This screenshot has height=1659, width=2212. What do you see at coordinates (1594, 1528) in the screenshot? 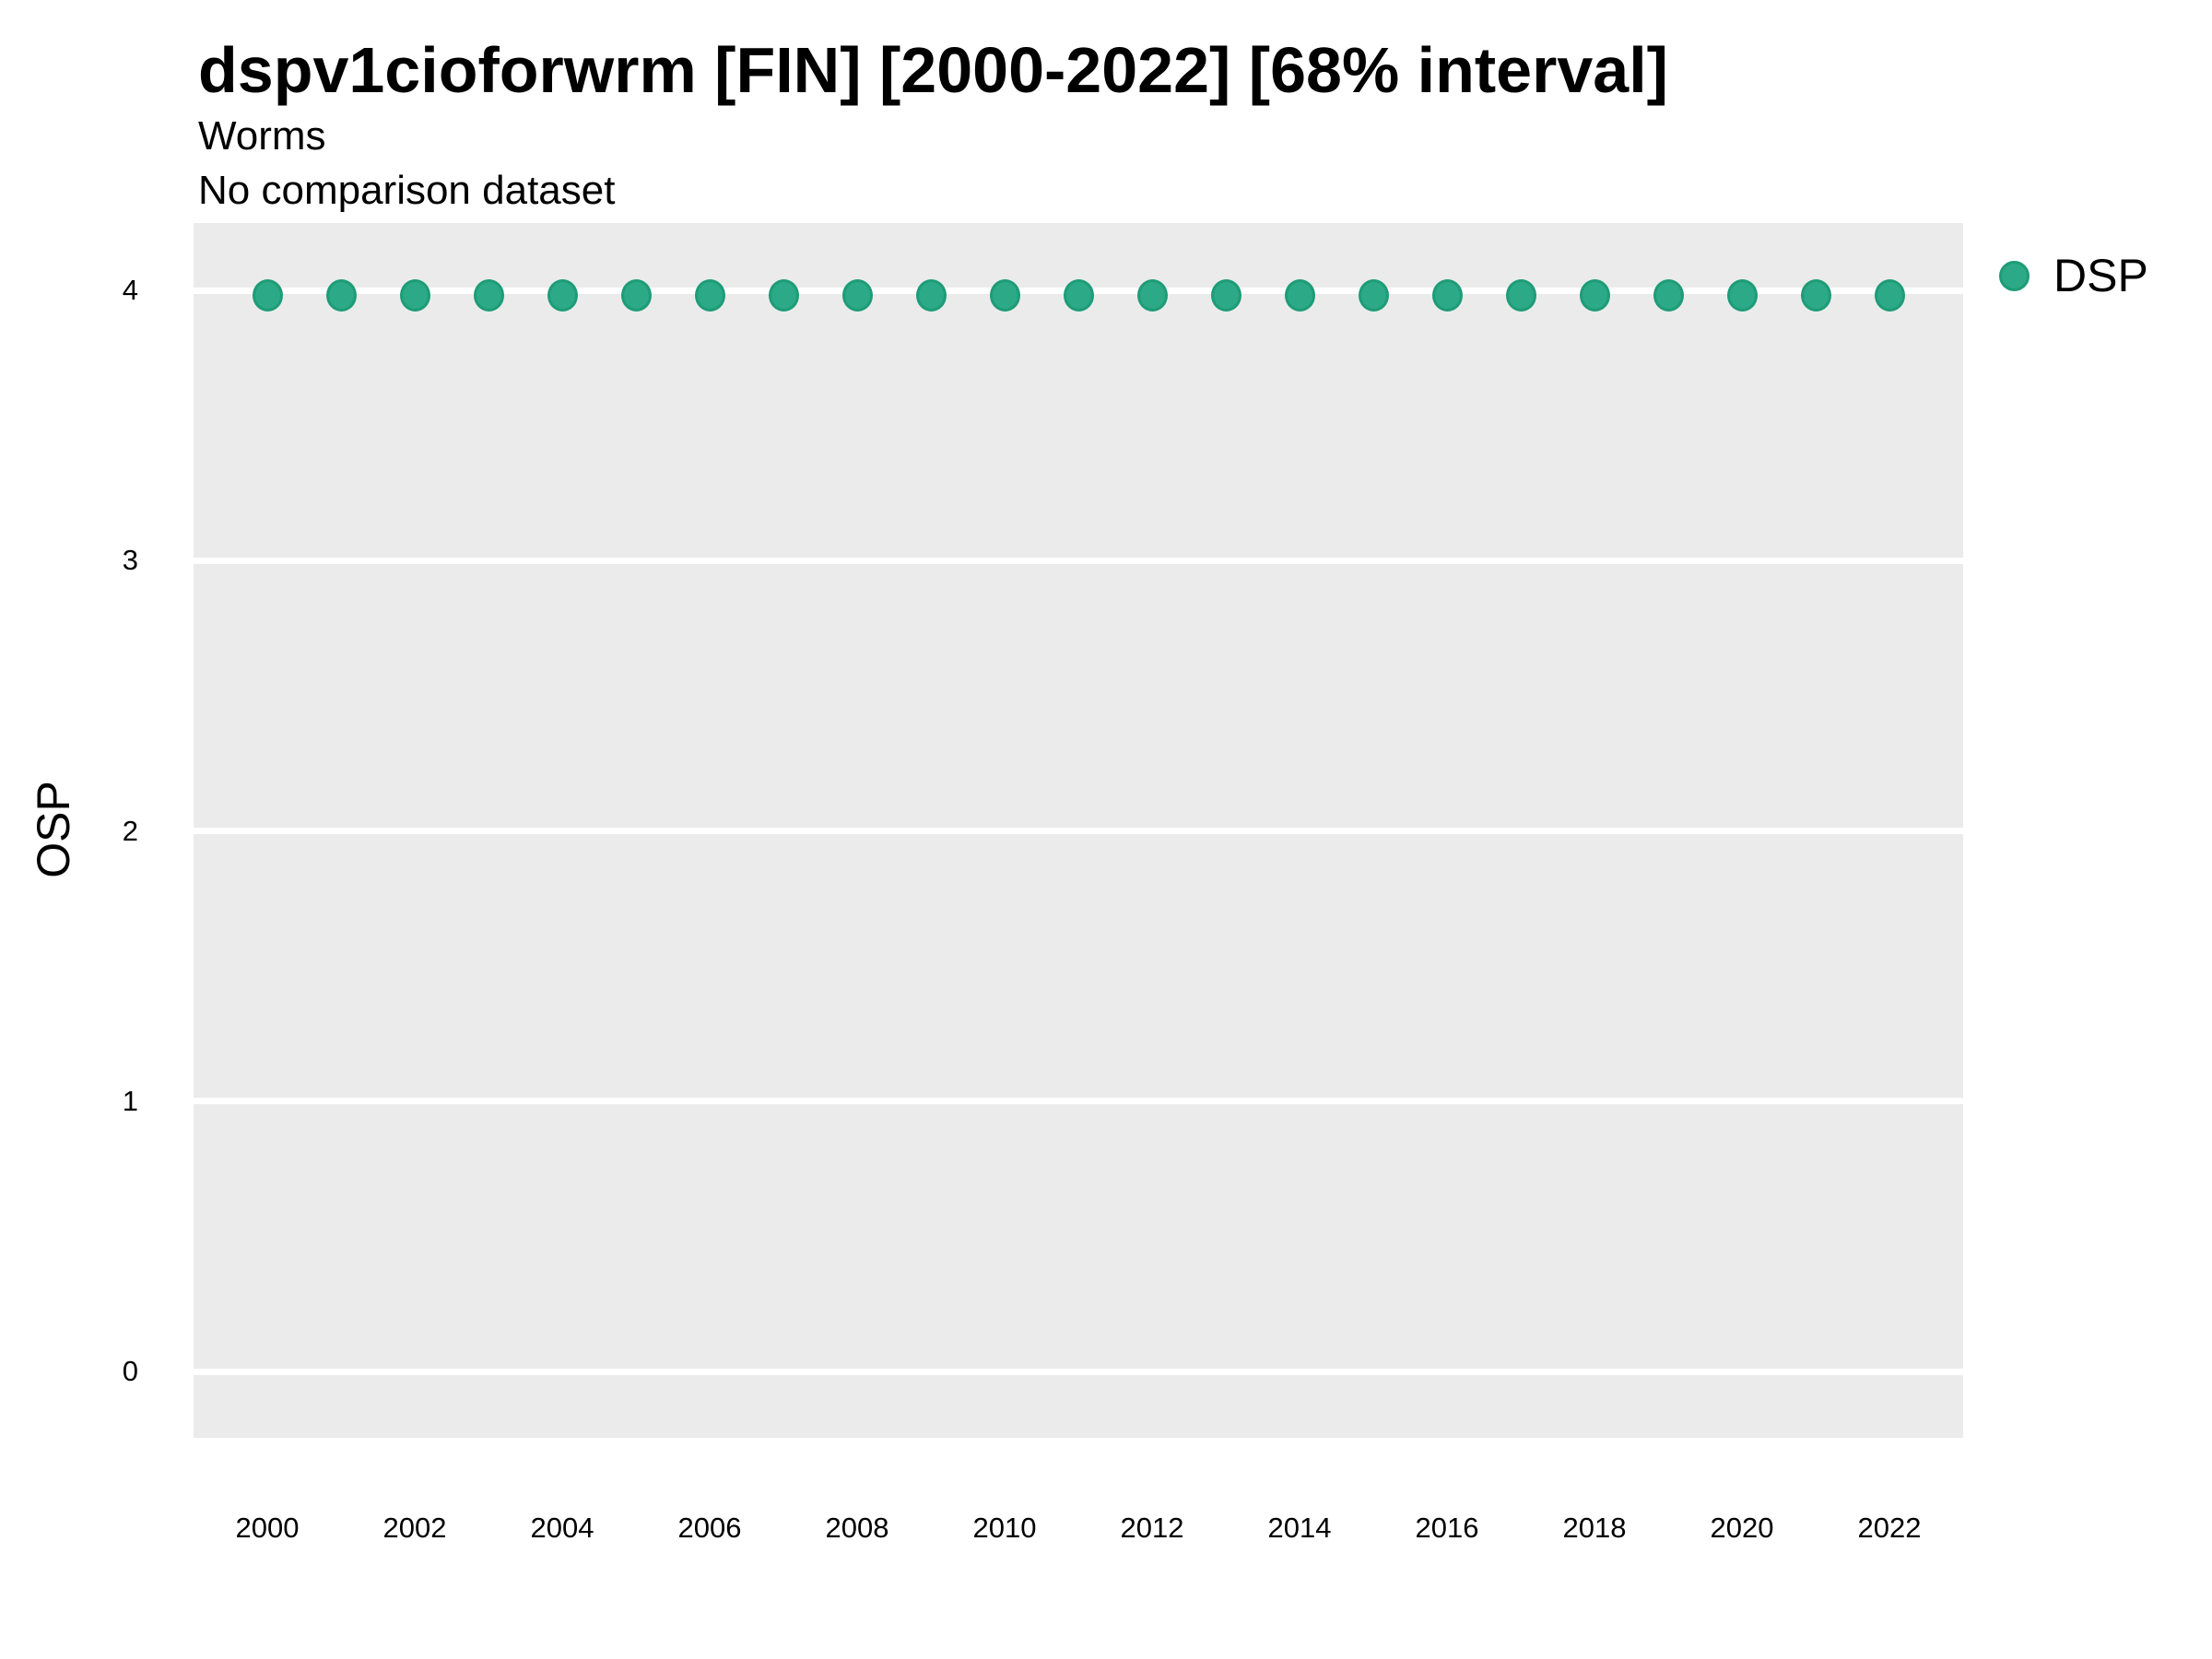
I see `x-tick-label: 2018` at bounding box center [1594, 1528].